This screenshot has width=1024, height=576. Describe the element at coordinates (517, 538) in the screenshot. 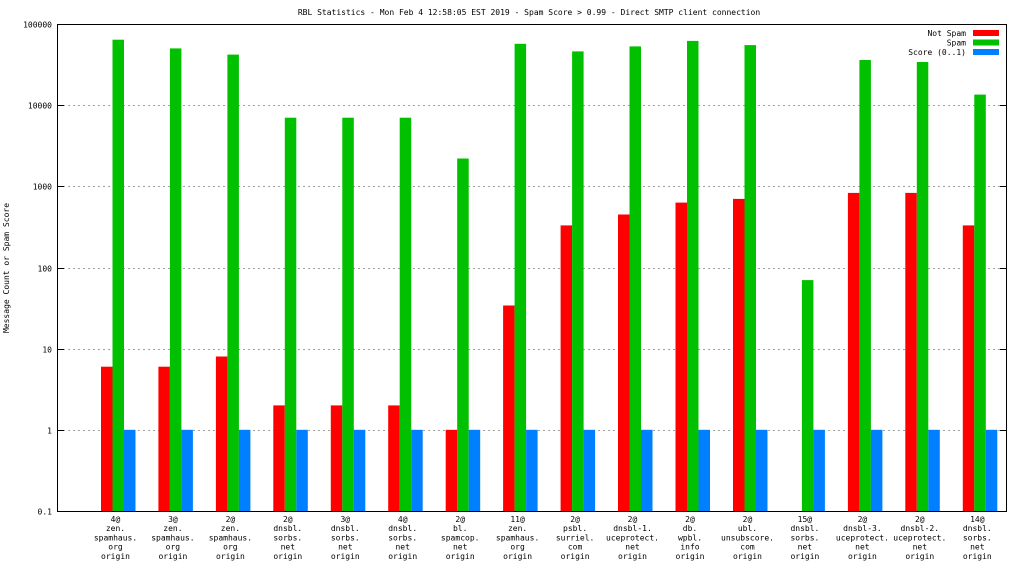

I see `x-tick-label: 11@ zen. spamhaus. org origin` at that location.